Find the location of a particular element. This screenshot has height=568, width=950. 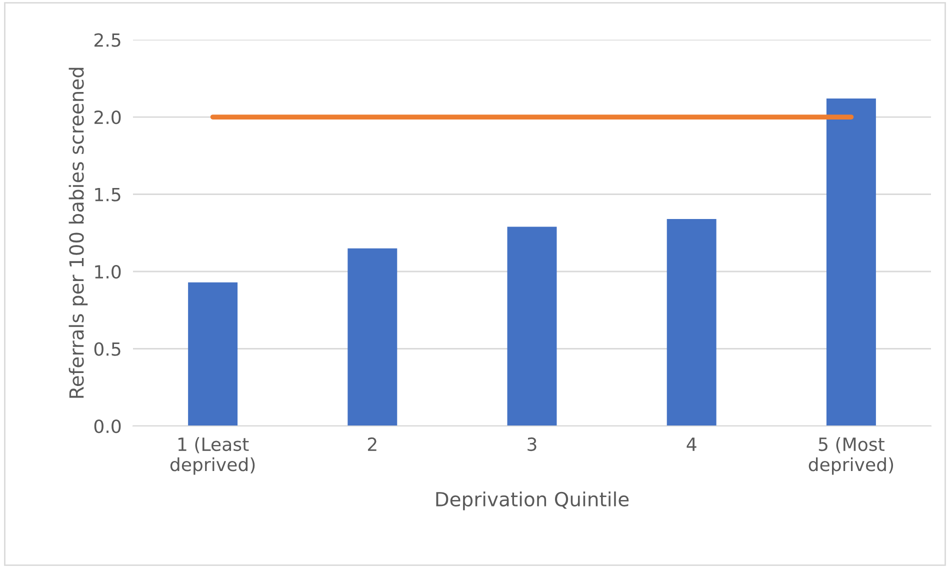

x-tick-label: 2 is located at coordinates (372, 444).